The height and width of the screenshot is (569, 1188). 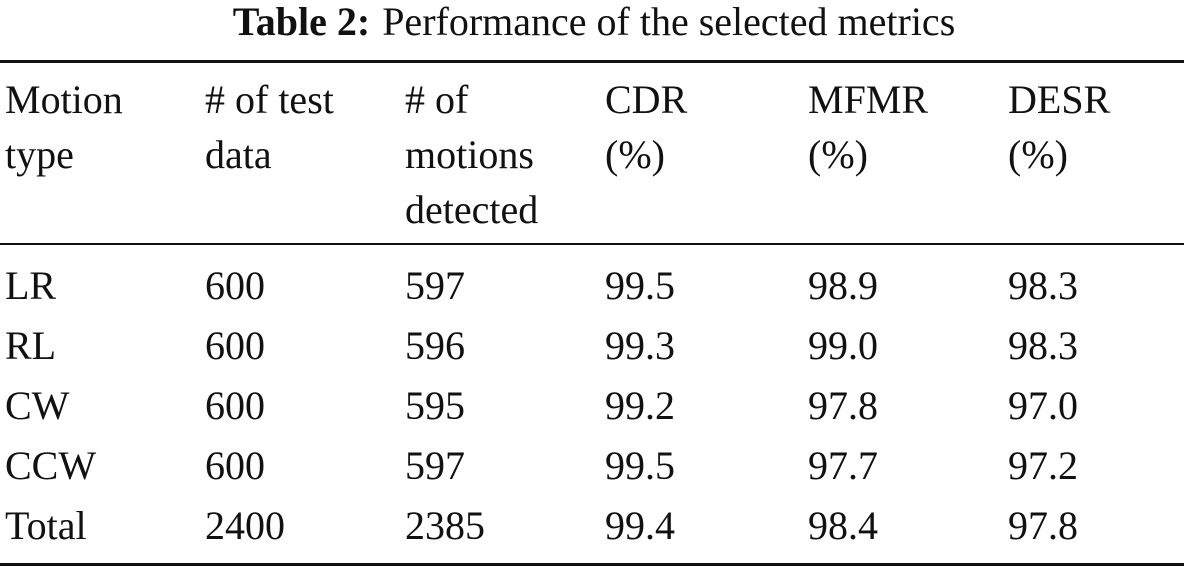 I want to click on cell: 97.7, so click(x=843, y=465).